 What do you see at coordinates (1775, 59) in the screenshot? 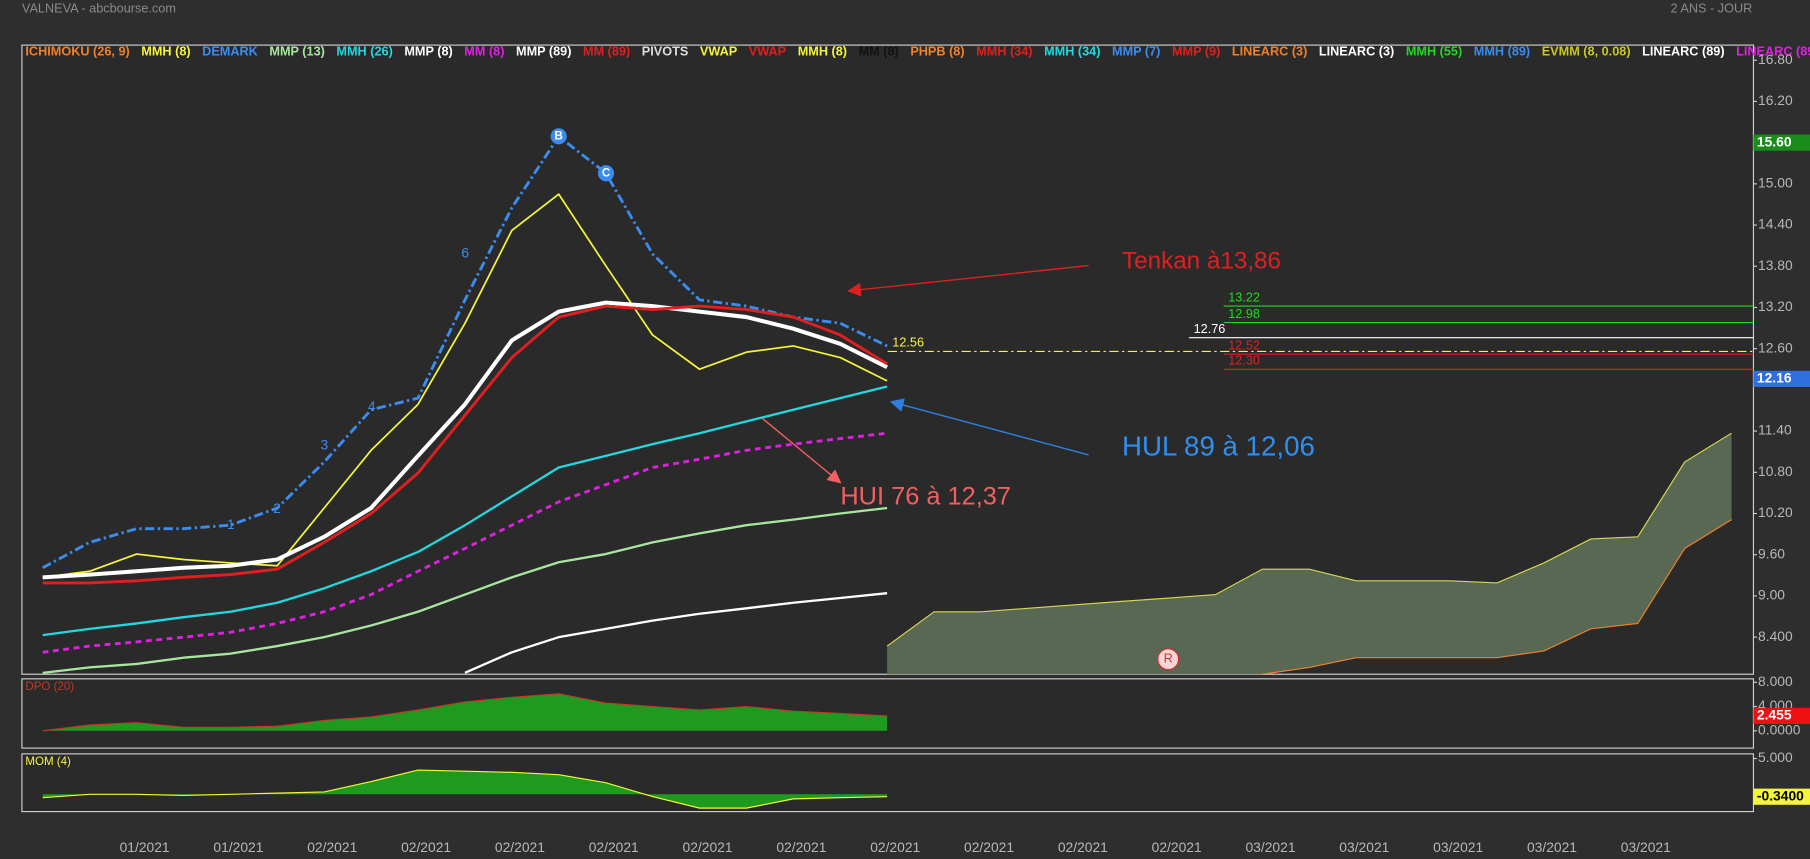
I see `y-tick-label: 16.80` at bounding box center [1775, 59].